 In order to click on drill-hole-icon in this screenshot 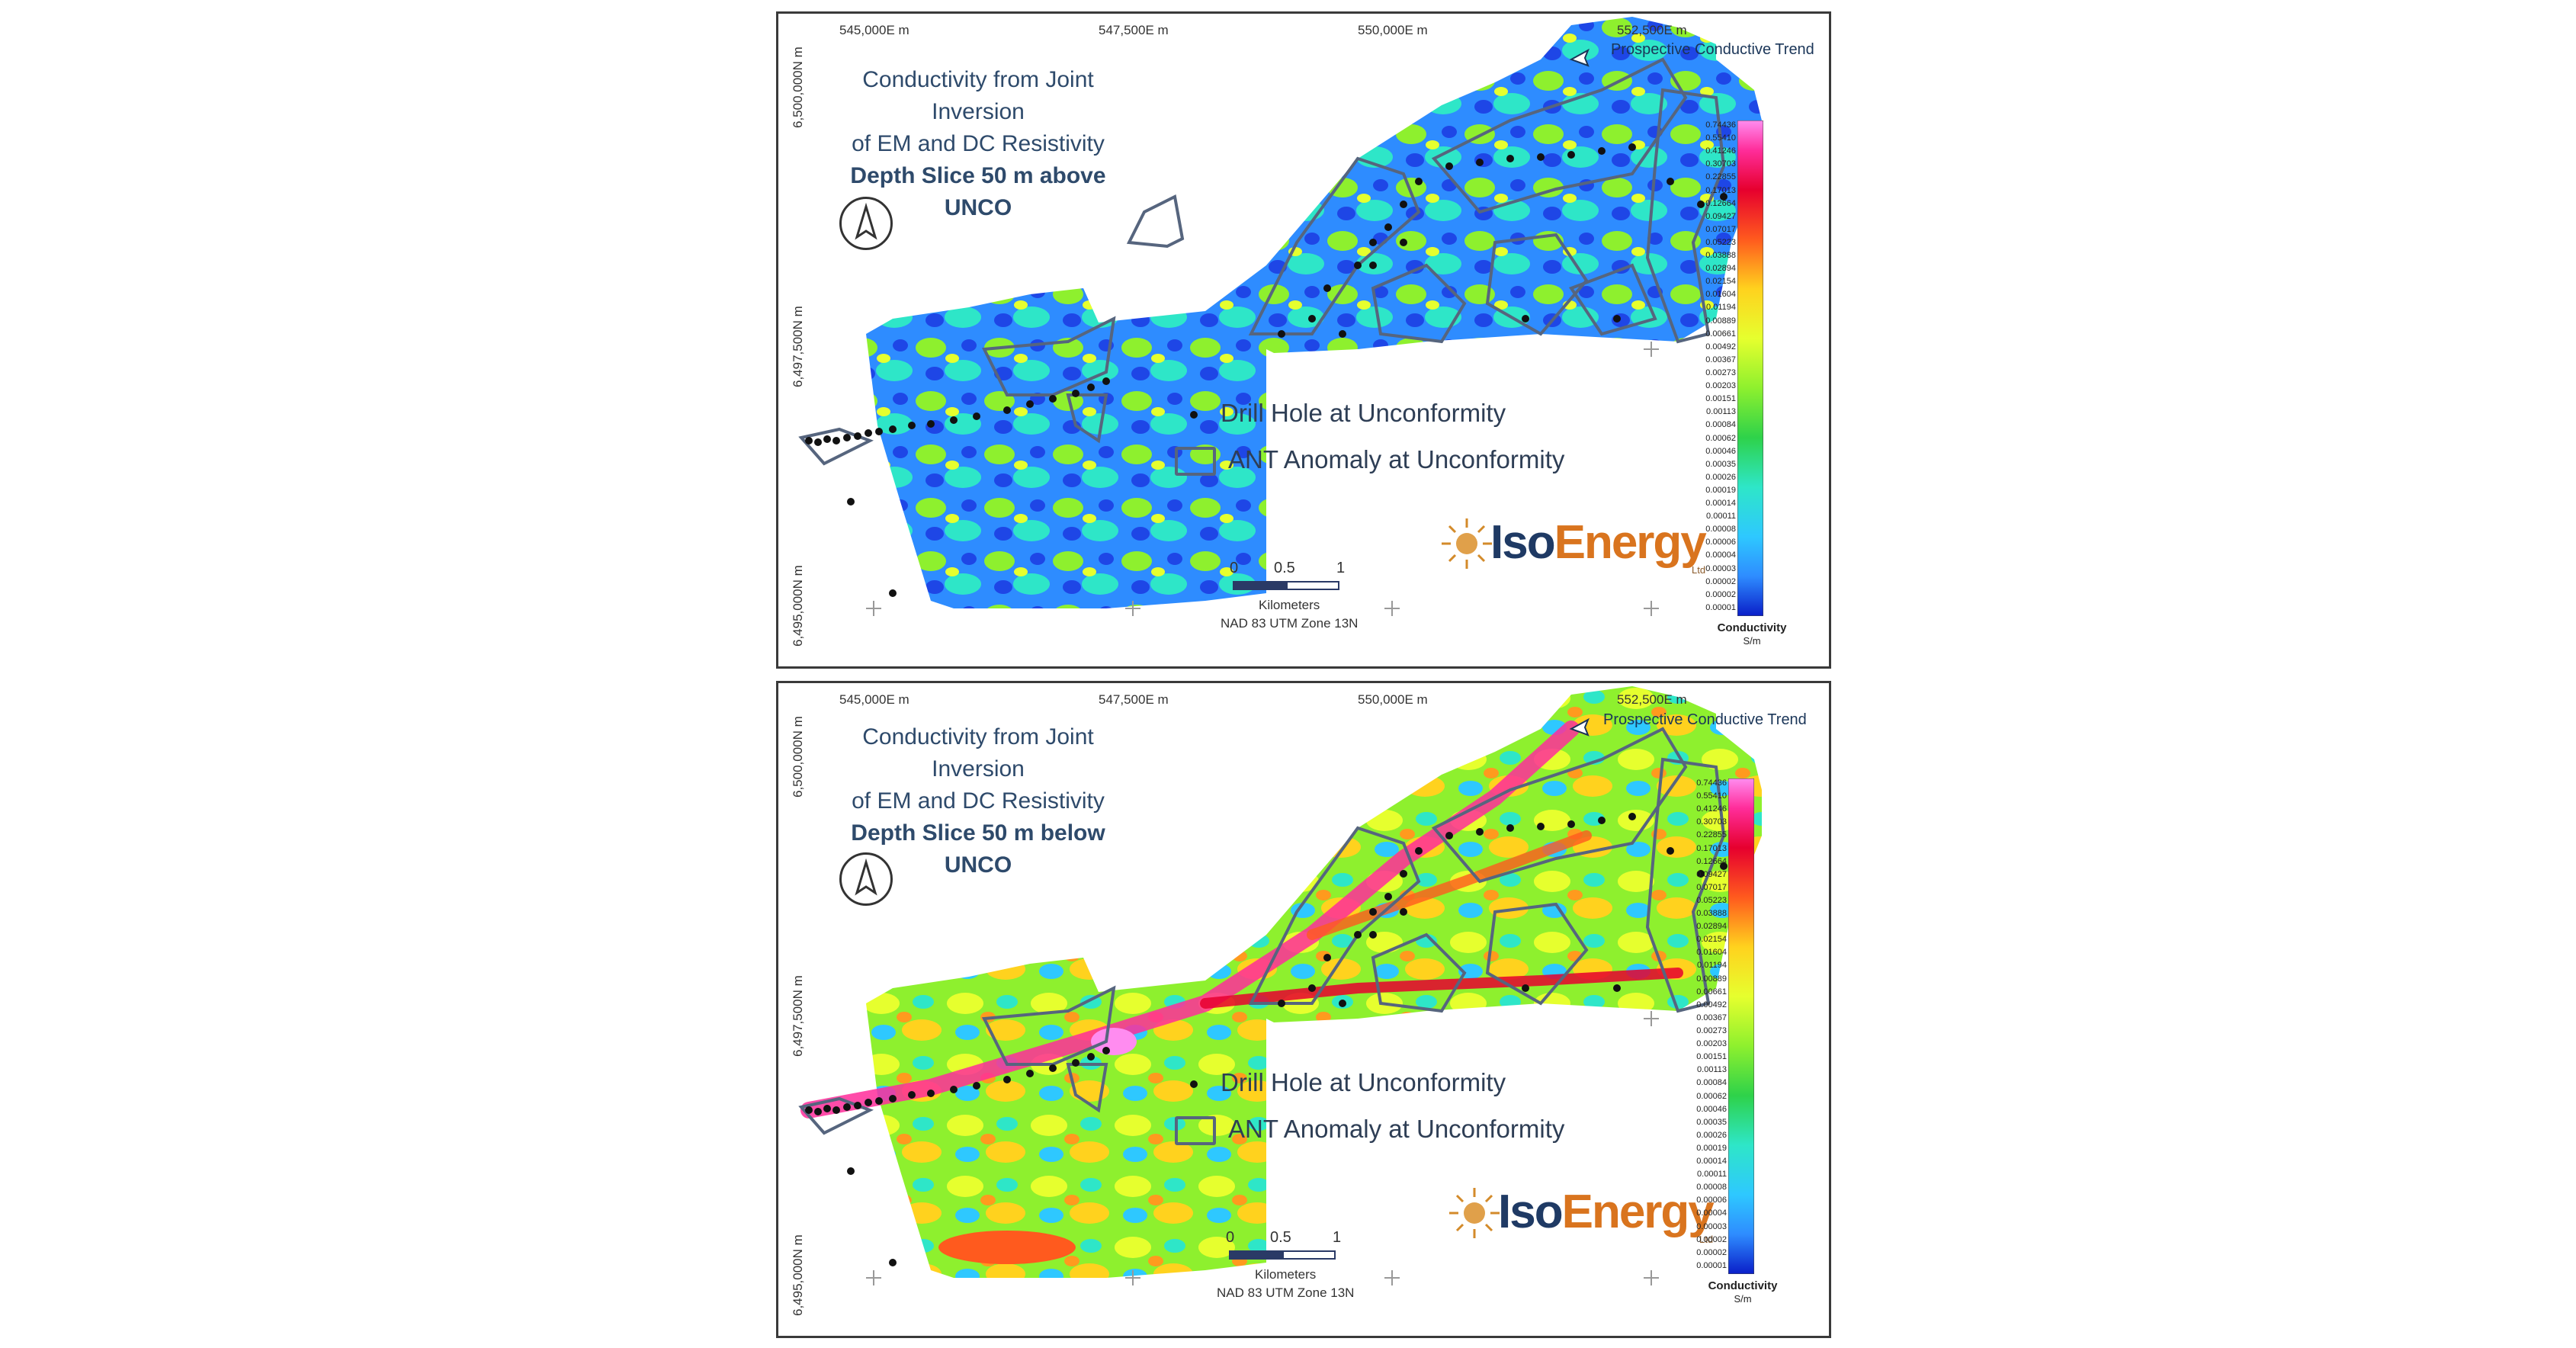, I will do `click(1194, 1084)`.